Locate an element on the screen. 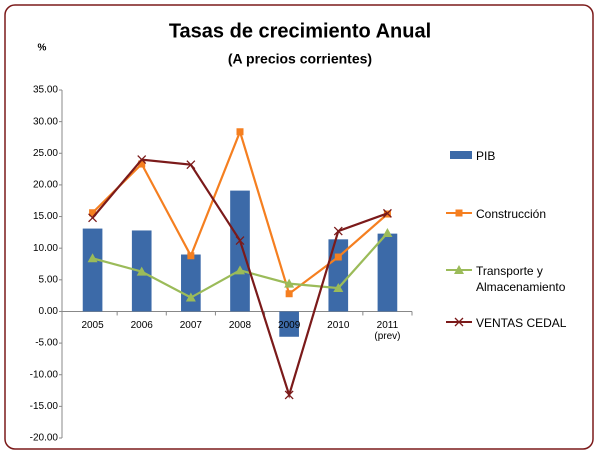 This screenshot has width=598, height=454. x-tick-label: 2006 is located at coordinates (141, 326).